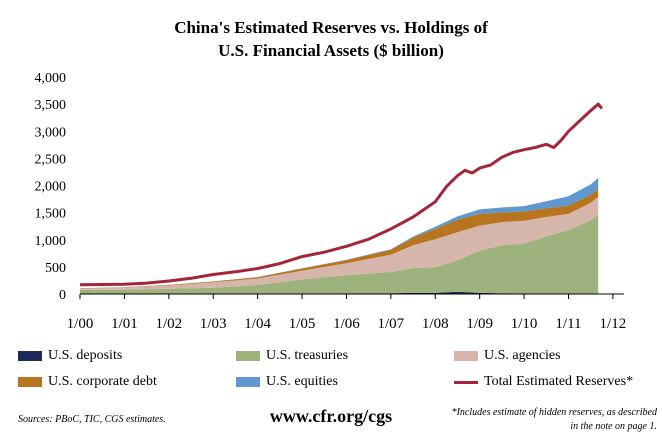  What do you see at coordinates (331, 416) in the screenshot?
I see `website-url: www.cfr.org/cgs` at bounding box center [331, 416].